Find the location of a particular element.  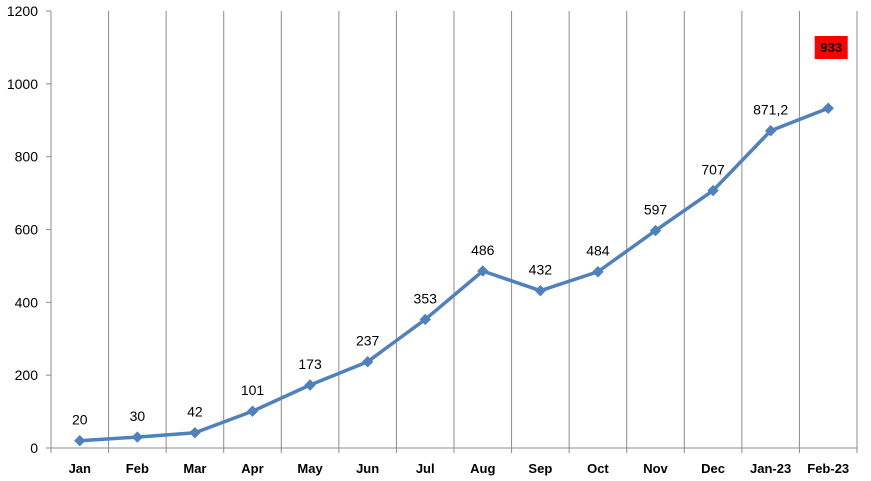

y-tick-label: 1200 is located at coordinates (22, 11).